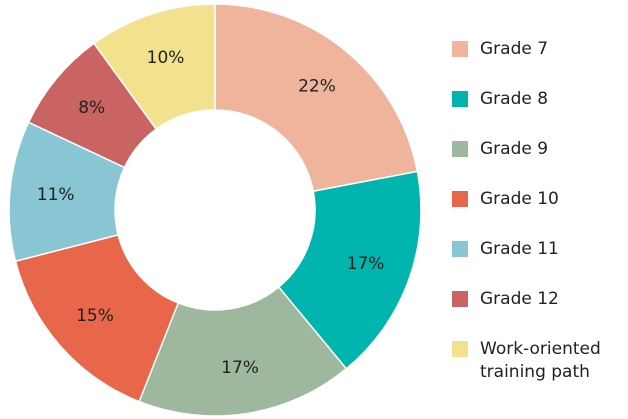  I want to click on data-label: 15%, so click(95, 316).